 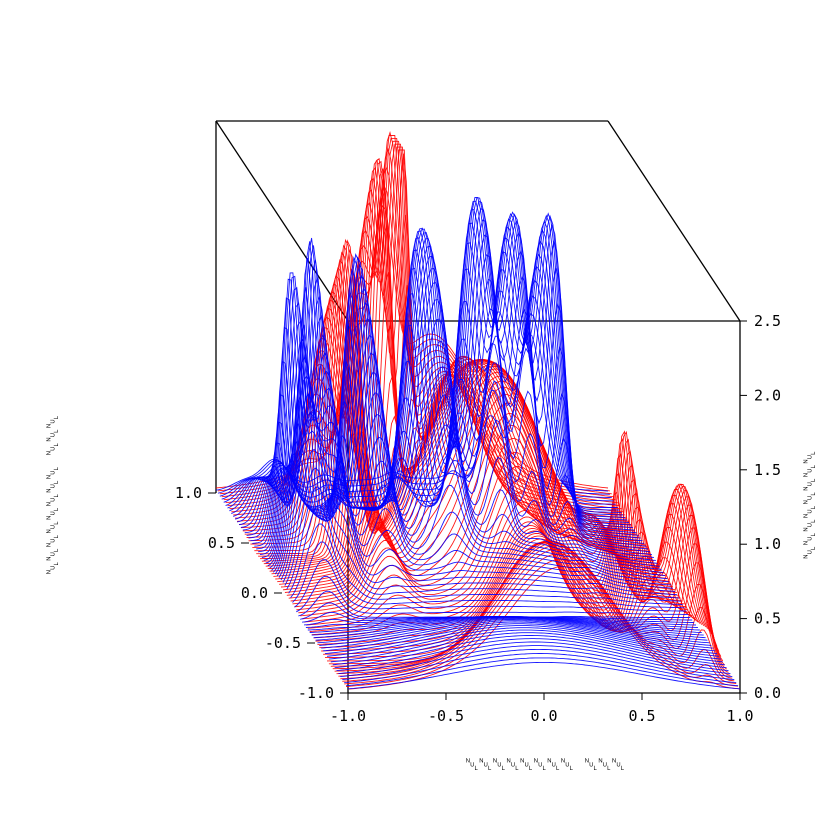 I want to click on y-tick-label: -0.5, so click(x=283, y=643).